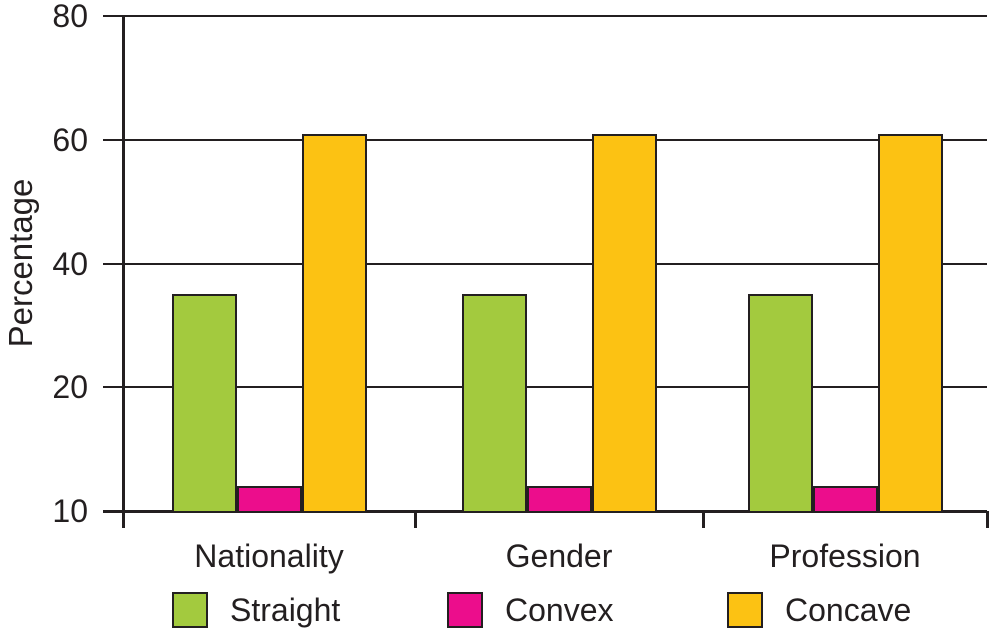 This screenshot has height=636, width=990. What do you see at coordinates (269, 556) in the screenshot?
I see `x-category-label: Nationality` at bounding box center [269, 556].